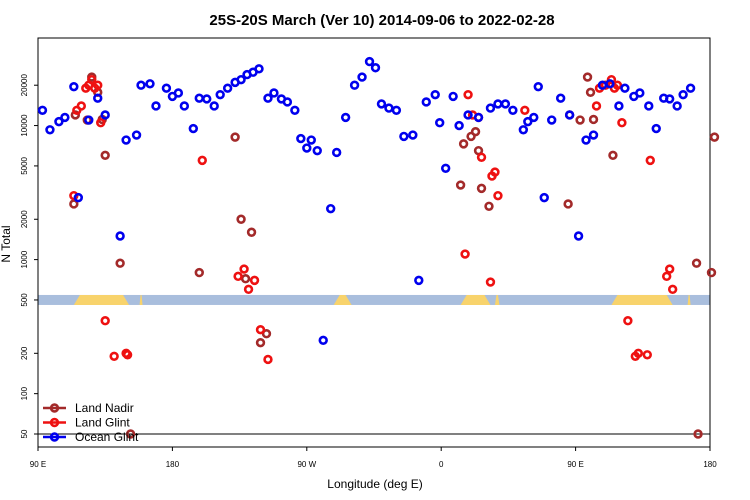 The image size is (750, 500). I want to click on legend-marker-land-glint, so click(54, 422).